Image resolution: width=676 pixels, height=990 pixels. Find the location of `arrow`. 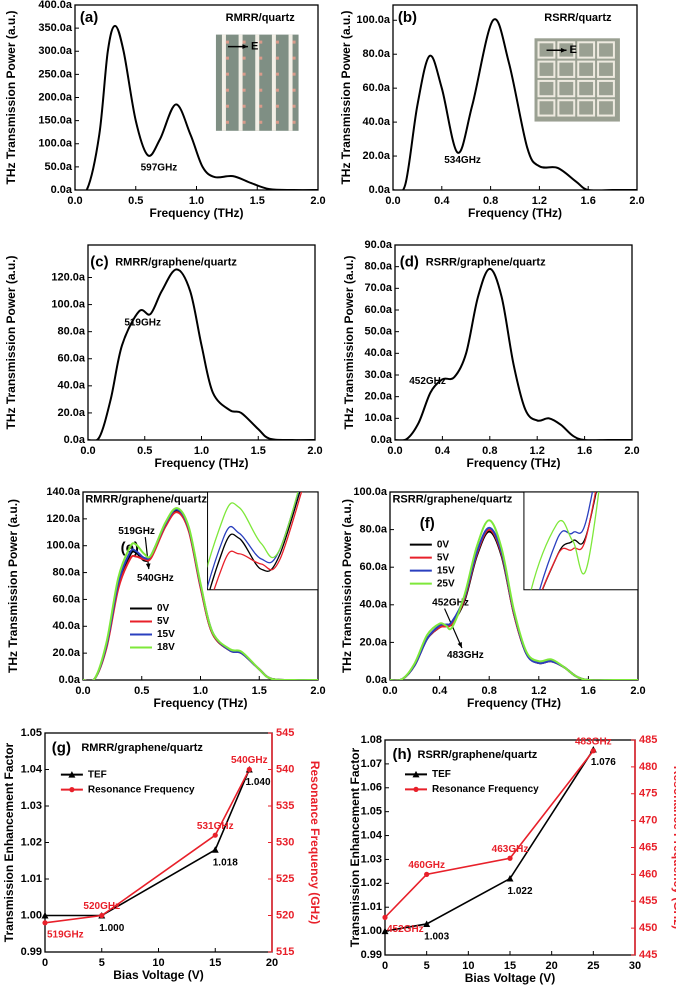

arrow is located at coordinates (453, 628).